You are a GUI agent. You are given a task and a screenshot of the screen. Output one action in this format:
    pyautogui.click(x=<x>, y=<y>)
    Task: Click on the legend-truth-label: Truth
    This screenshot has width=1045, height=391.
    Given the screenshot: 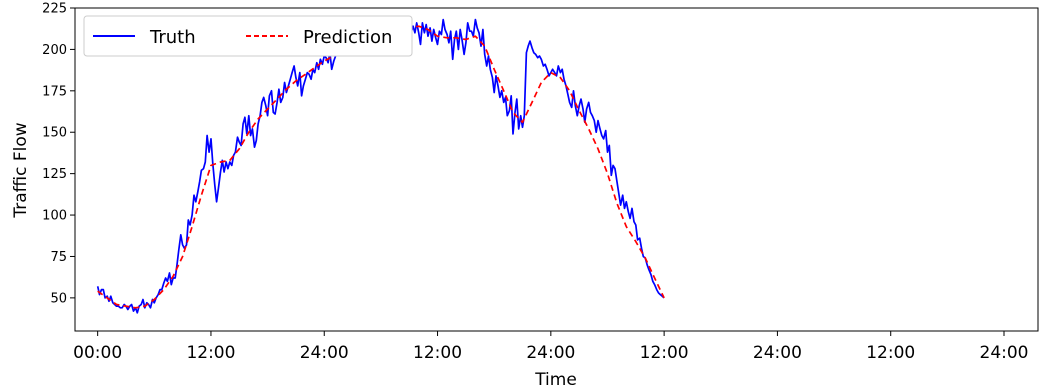 What is the action you would take?
    pyautogui.click(x=172, y=37)
    